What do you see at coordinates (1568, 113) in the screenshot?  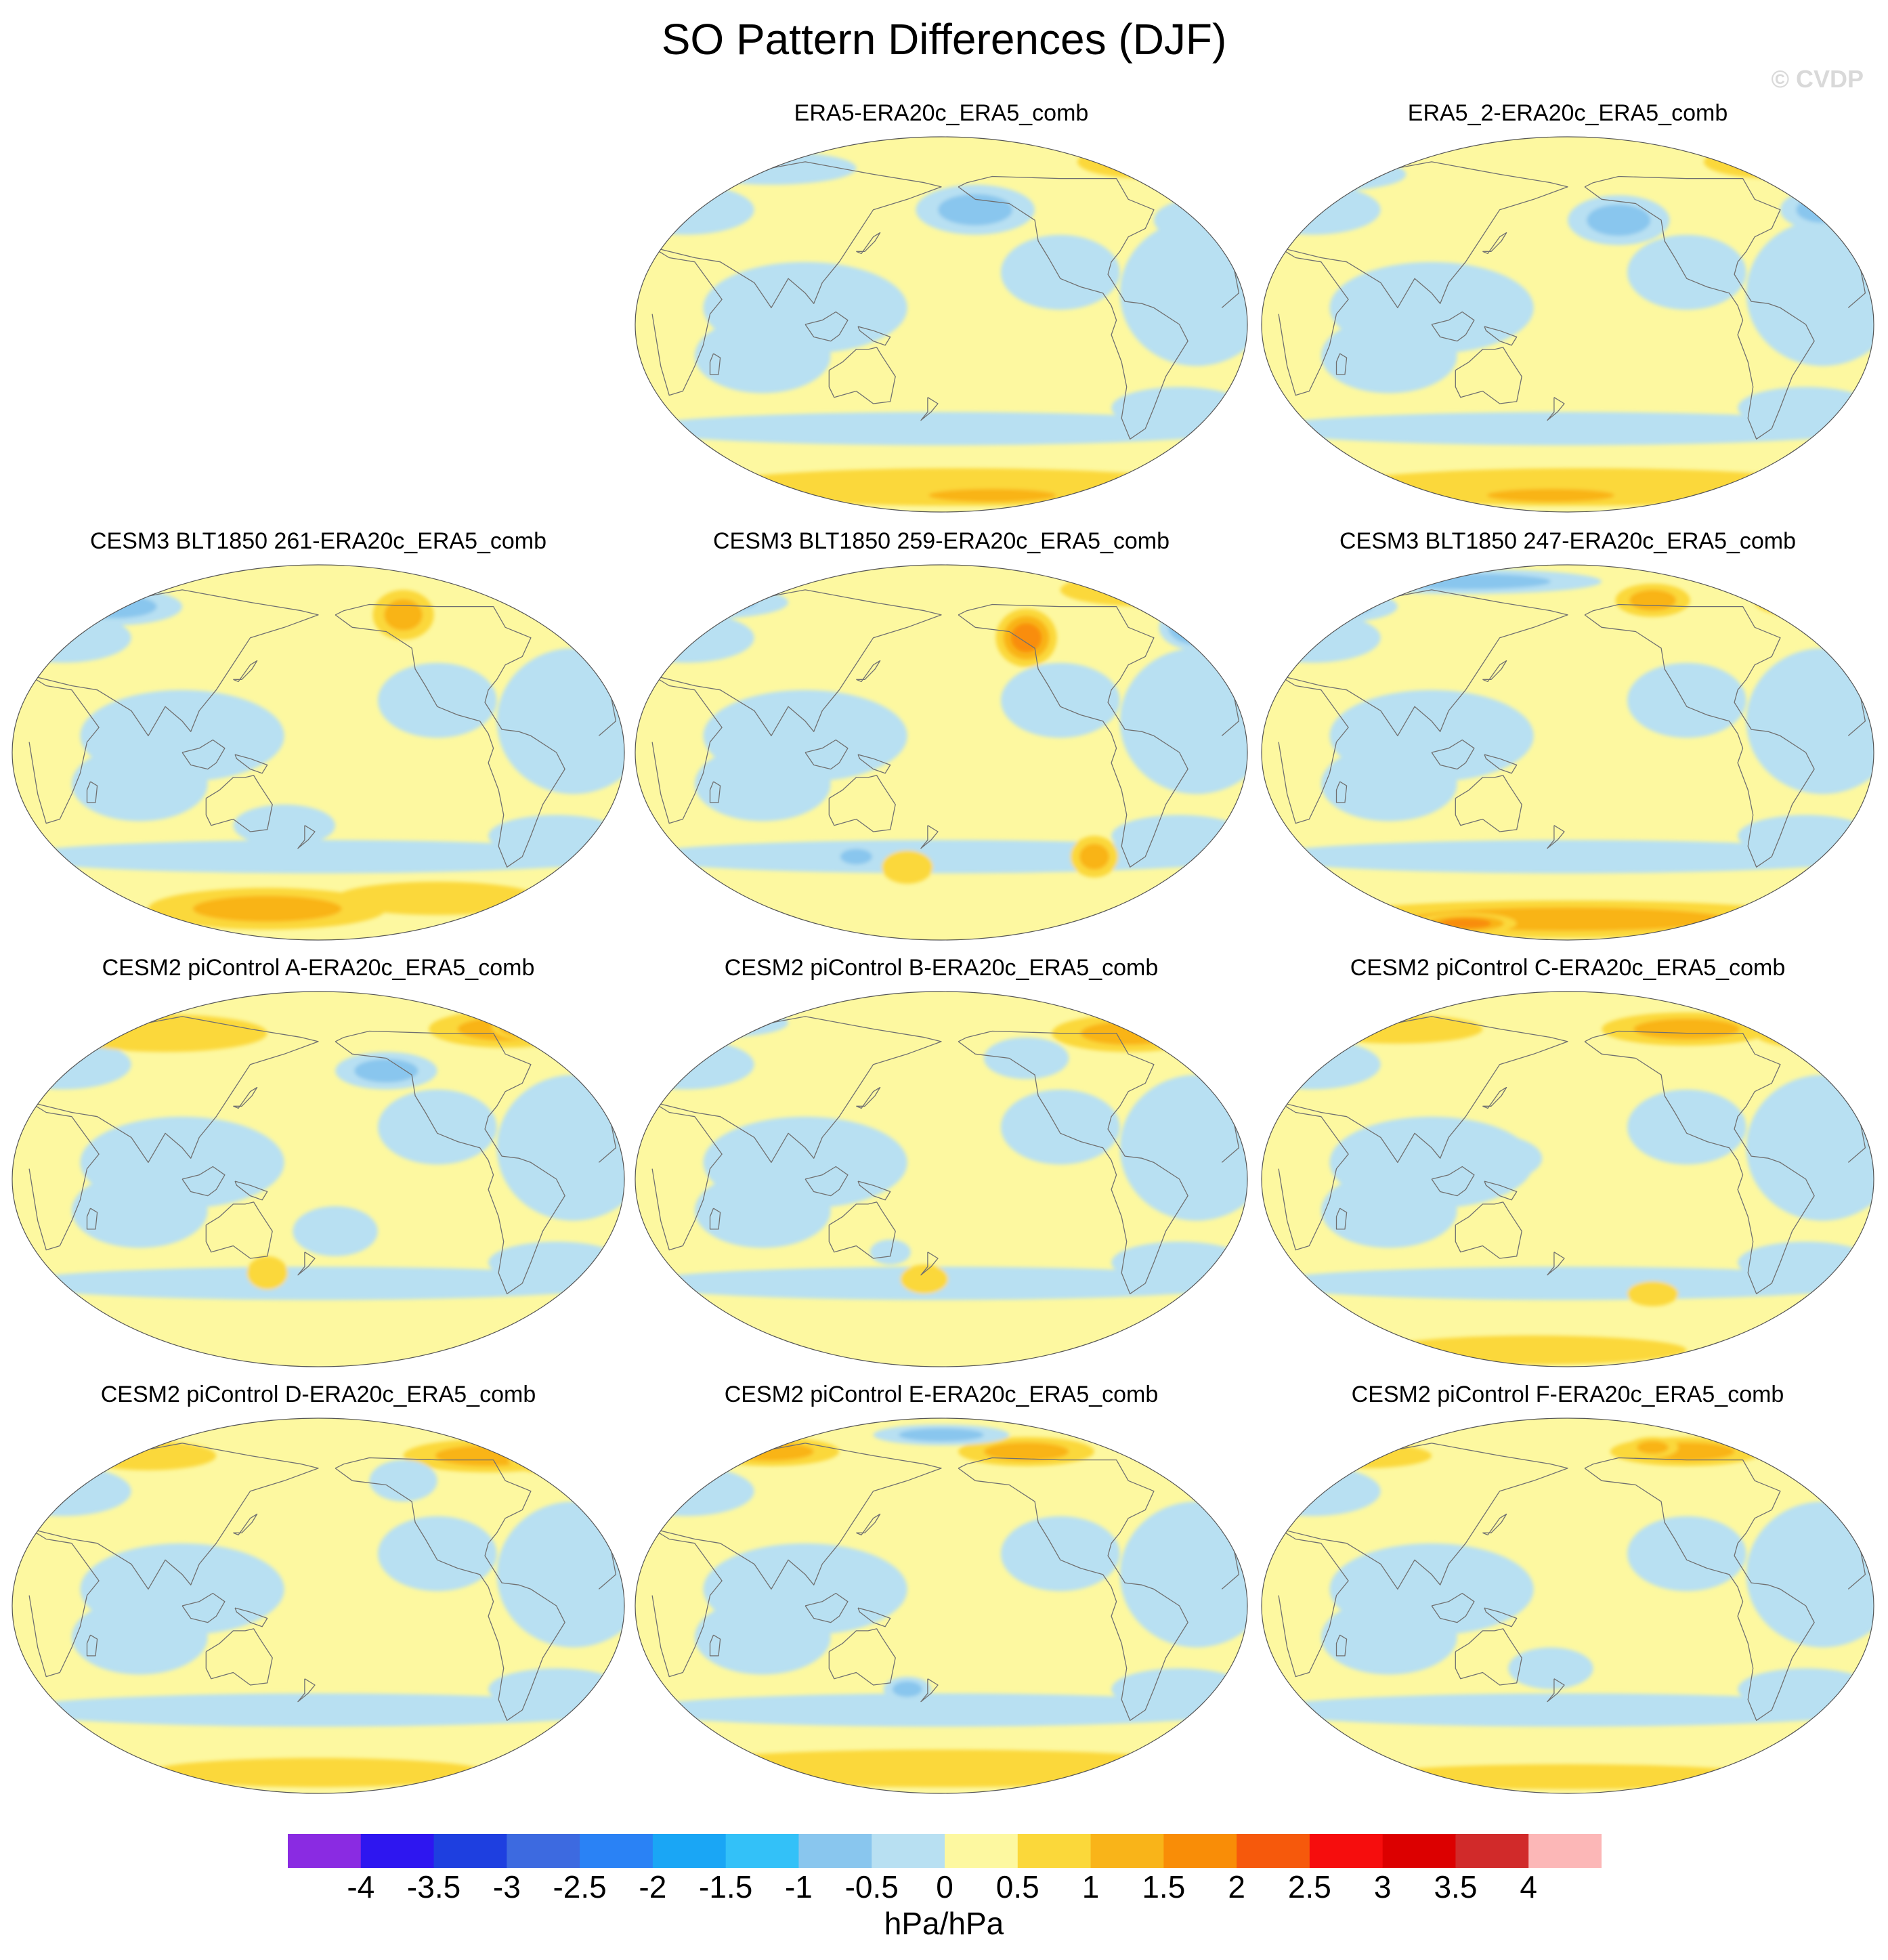 I see `panel-title: ERA5_2-ERA20c_ERA5_comb` at bounding box center [1568, 113].